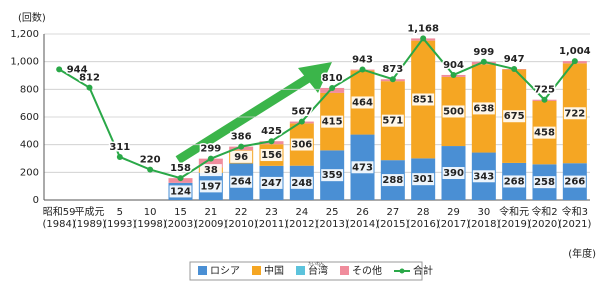 Image resolution: width=600 pixels, height=296 pixels. What do you see at coordinates (544, 133) in the screenshot?
I see `bar-value-label: 458` at bounding box center [544, 133].